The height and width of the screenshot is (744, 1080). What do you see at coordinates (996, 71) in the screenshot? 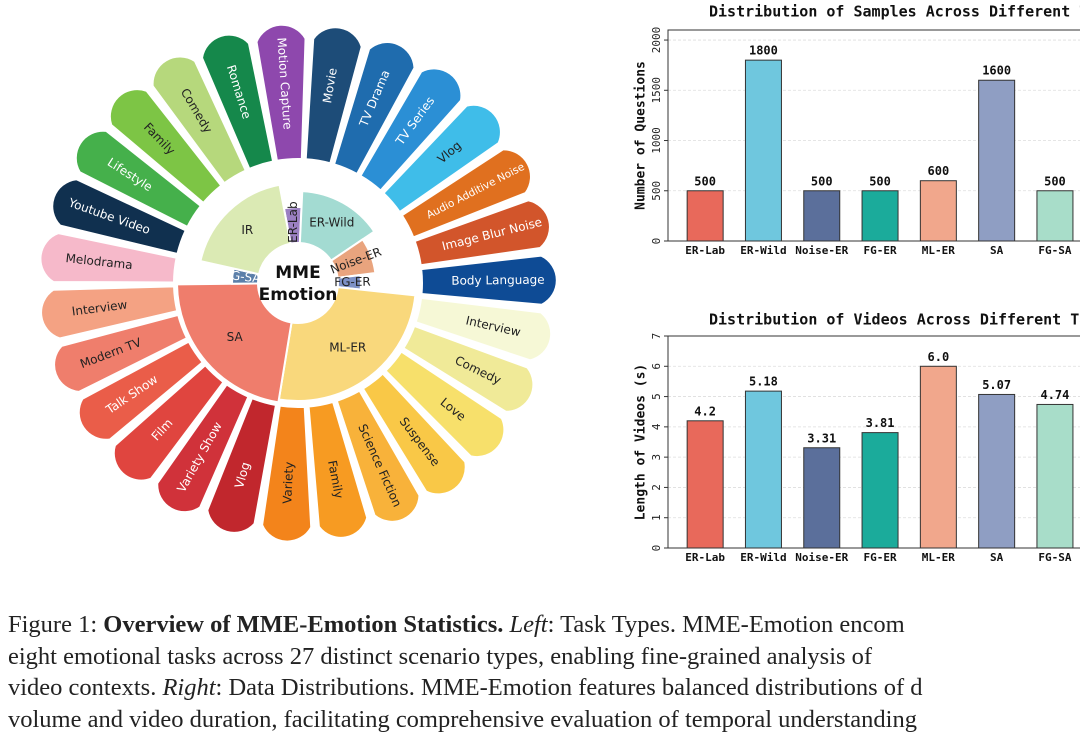
I see `value-label: 1600` at bounding box center [996, 71].